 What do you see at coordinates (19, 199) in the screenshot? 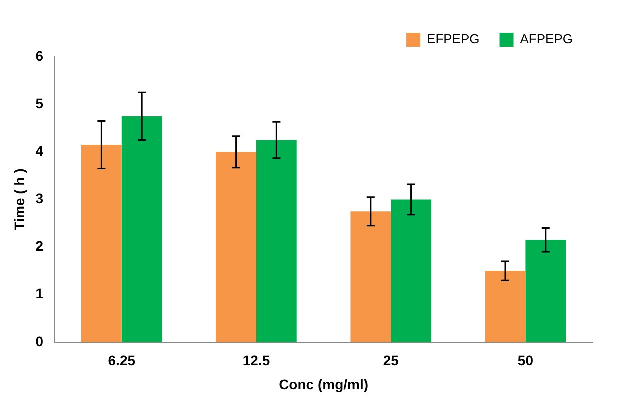
I see `y-axis-title: Time ( h )` at bounding box center [19, 199].